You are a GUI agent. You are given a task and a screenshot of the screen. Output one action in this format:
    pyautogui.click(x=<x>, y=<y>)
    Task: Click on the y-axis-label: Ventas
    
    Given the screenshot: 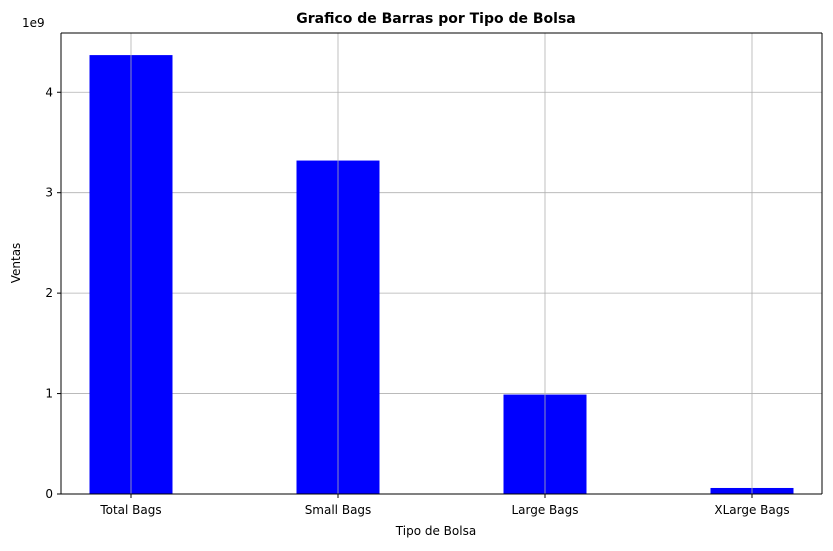 What is the action you would take?
    pyautogui.click(x=16, y=263)
    